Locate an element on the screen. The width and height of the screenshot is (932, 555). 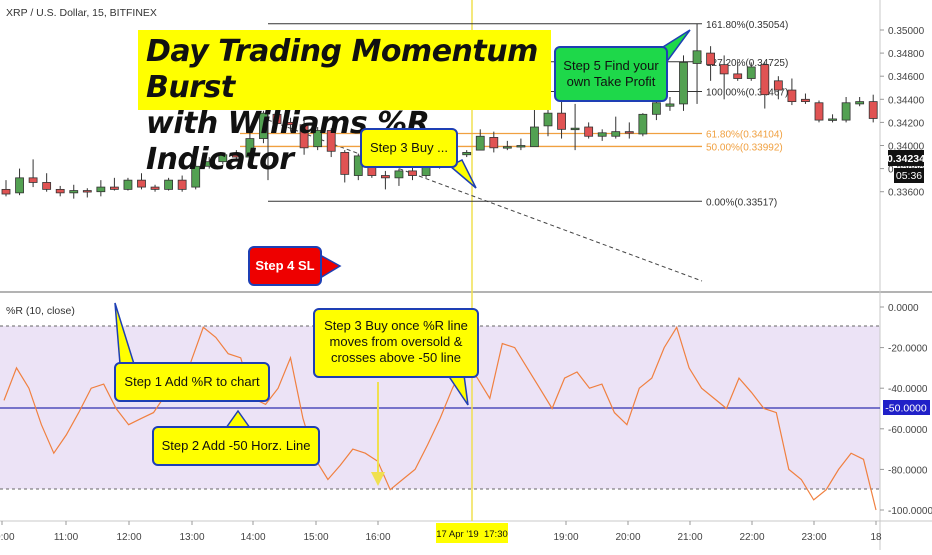
time-tick-label: 11:00 is located at coordinates (66, 537).